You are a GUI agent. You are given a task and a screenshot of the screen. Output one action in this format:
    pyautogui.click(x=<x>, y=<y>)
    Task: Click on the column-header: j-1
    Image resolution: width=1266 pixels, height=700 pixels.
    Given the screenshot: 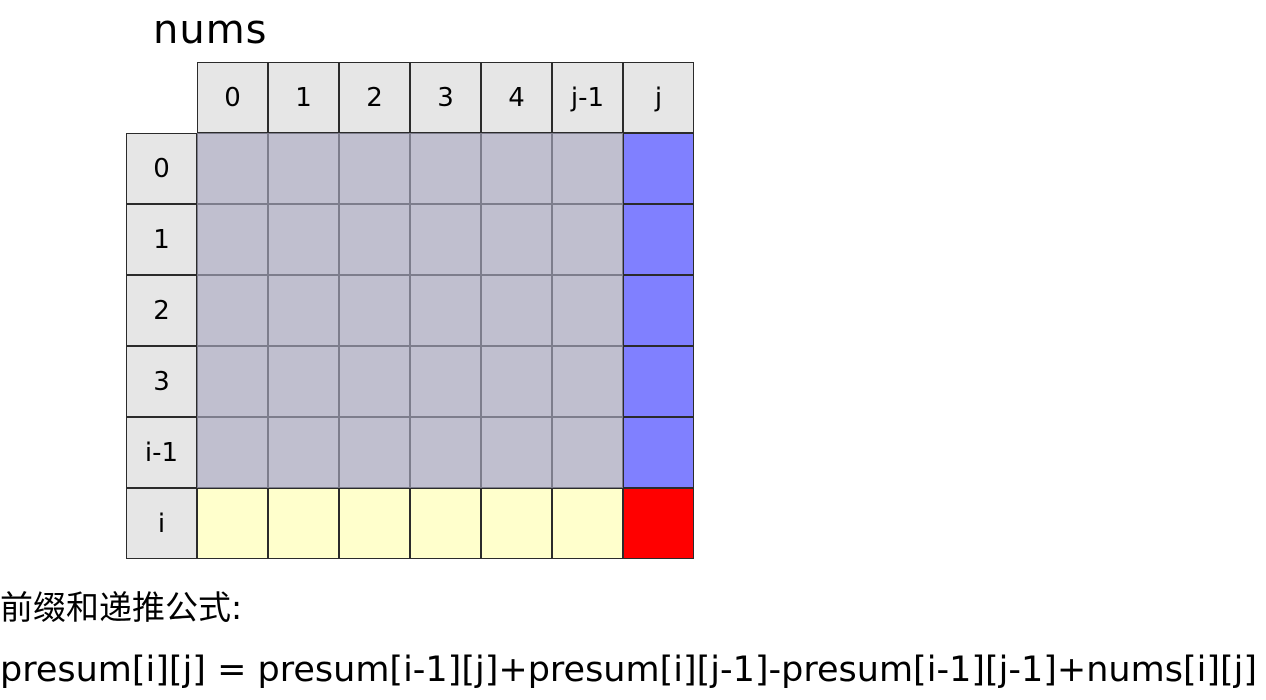 What is the action you would take?
    pyautogui.click(x=587, y=97)
    